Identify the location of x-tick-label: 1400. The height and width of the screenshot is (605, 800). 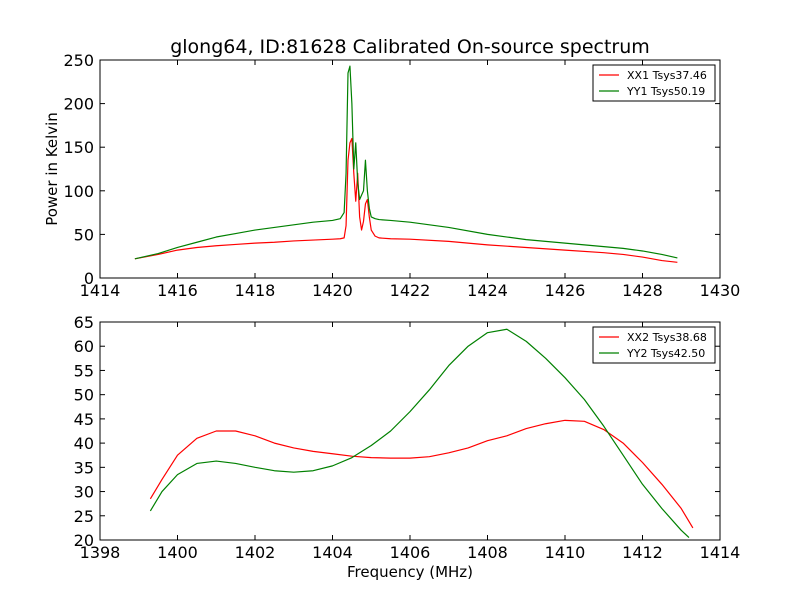
(177, 552).